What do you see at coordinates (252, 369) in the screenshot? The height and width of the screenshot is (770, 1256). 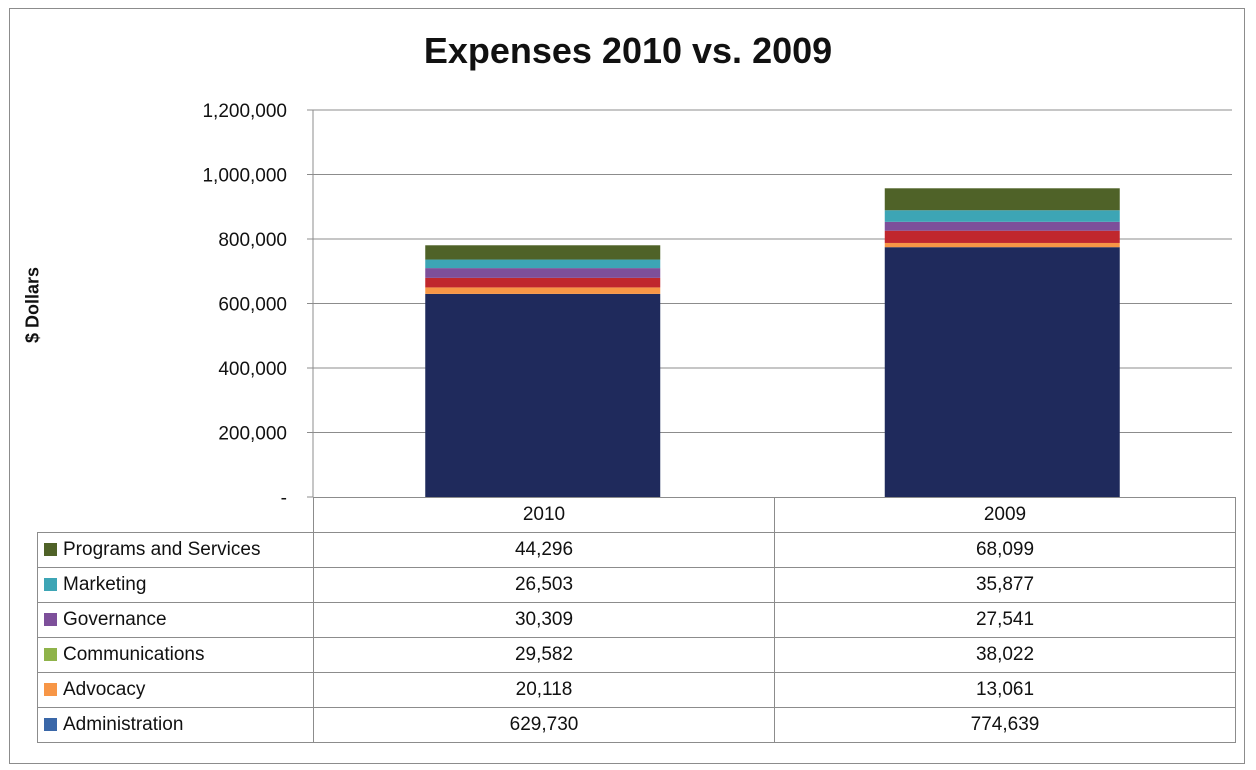 I see `y-tick-label: 400,000` at bounding box center [252, 369].